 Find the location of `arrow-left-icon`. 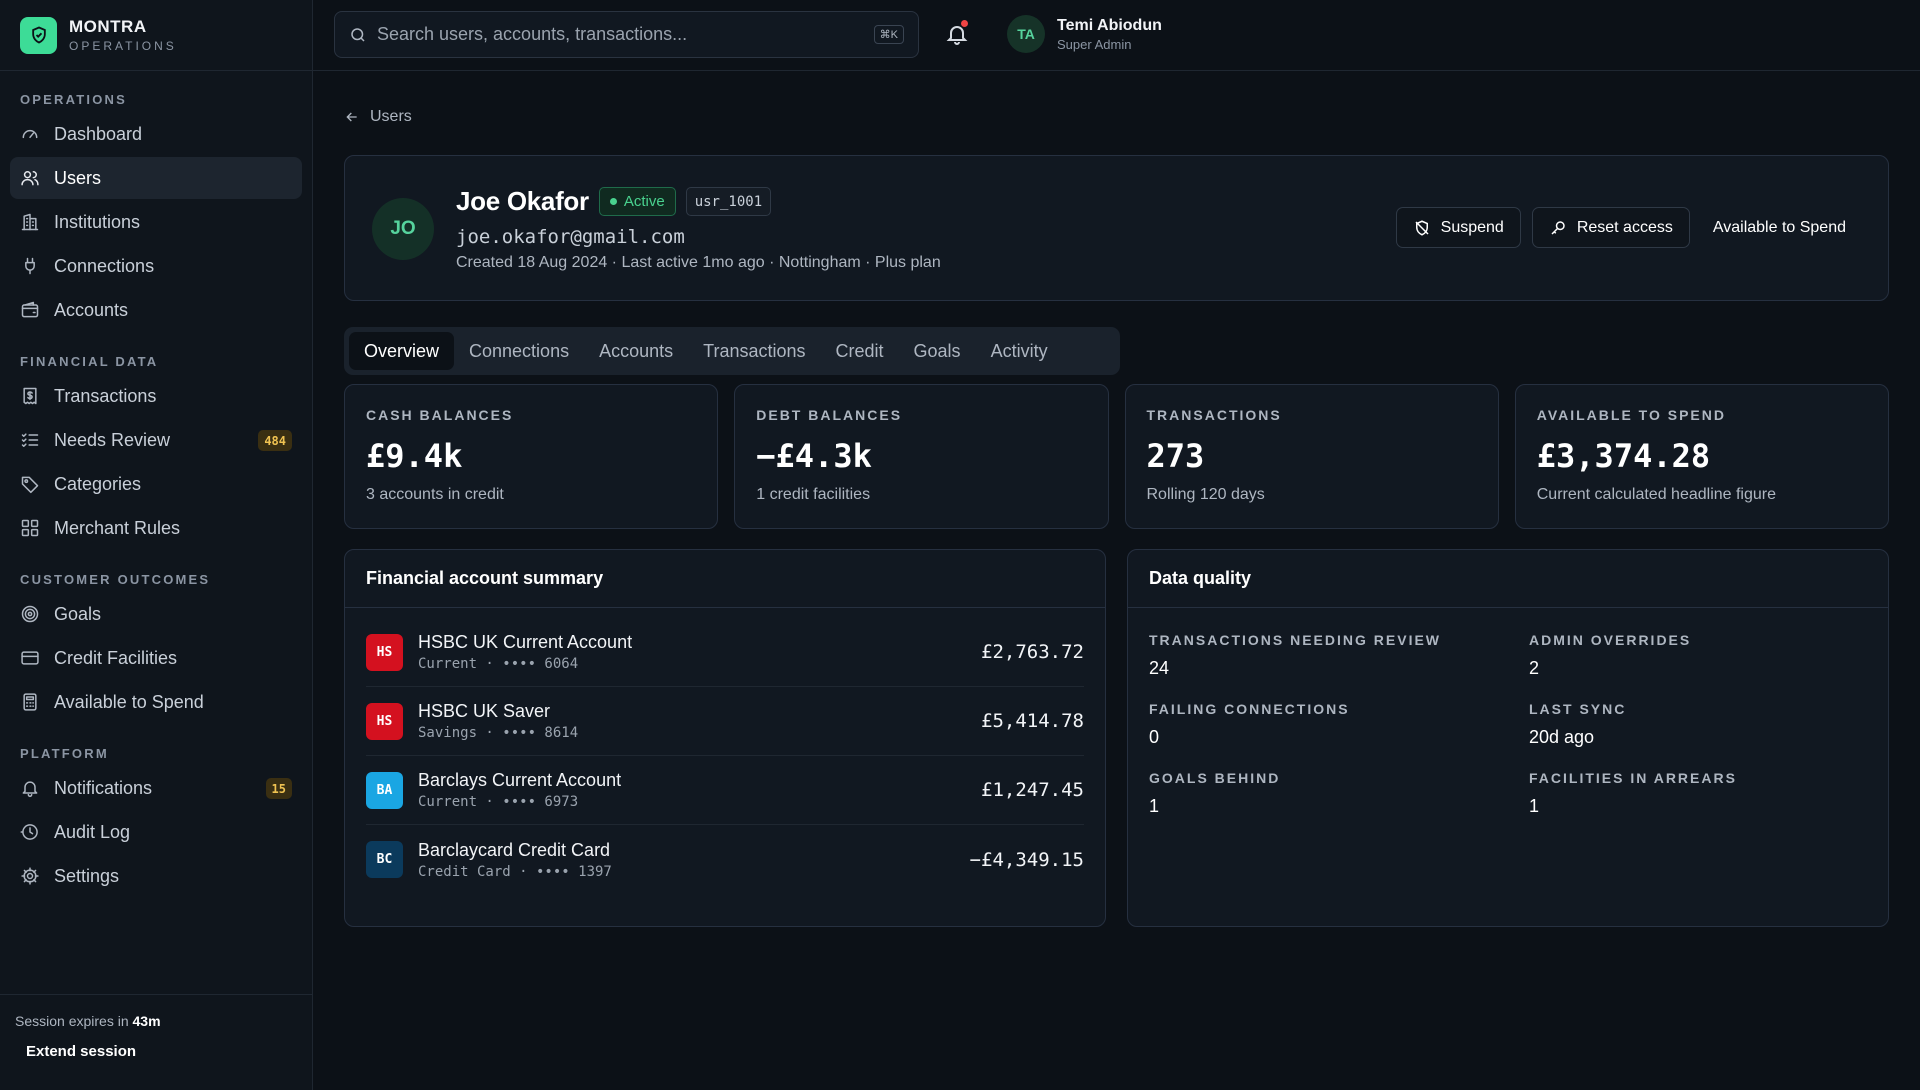

arrow-left-icon is located at coordinates (351, 117).